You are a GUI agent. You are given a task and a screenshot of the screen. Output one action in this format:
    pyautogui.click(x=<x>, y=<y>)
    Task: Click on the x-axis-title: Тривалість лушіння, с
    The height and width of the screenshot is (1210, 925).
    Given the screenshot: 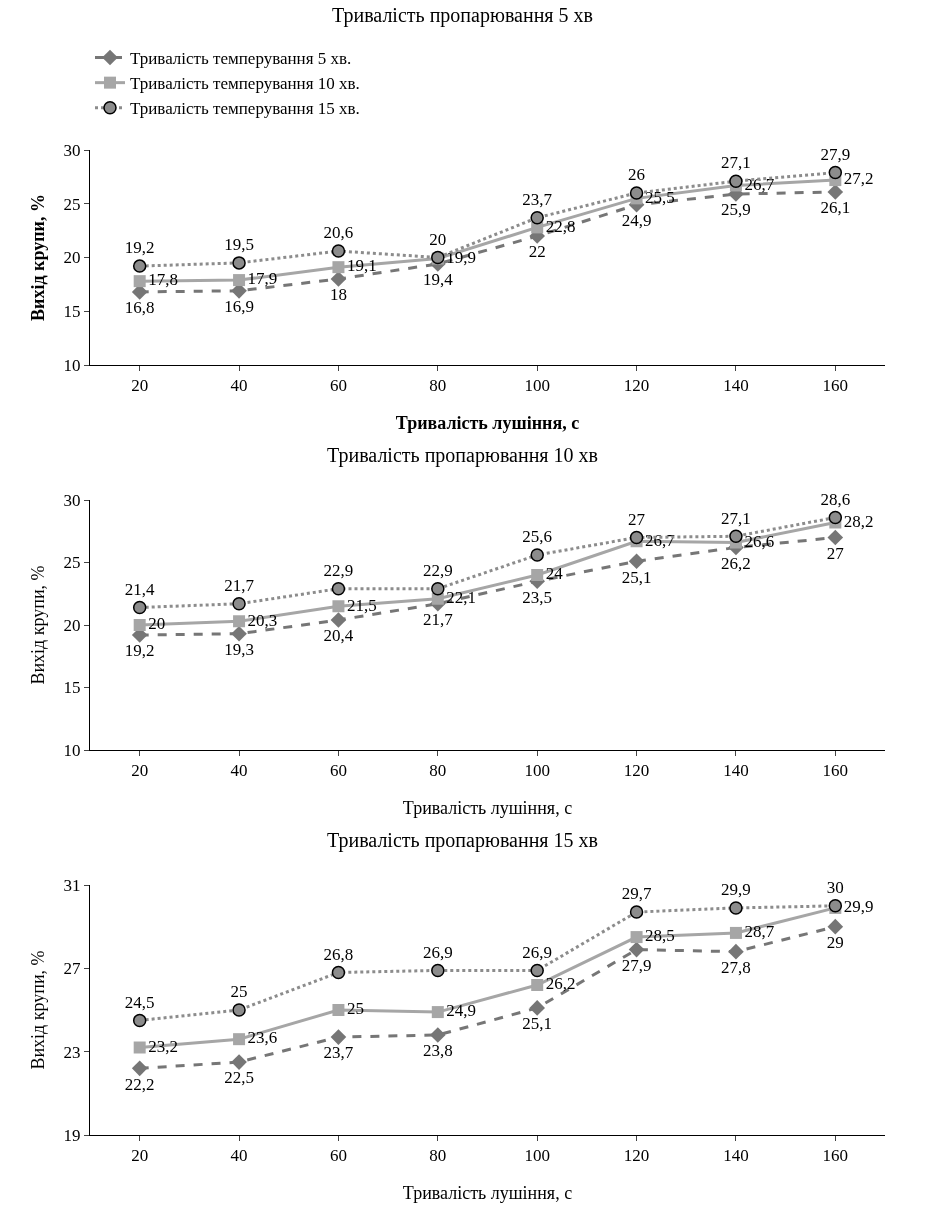 What is the action you would take?
    pyautogui.click(x=487, y=808)
    